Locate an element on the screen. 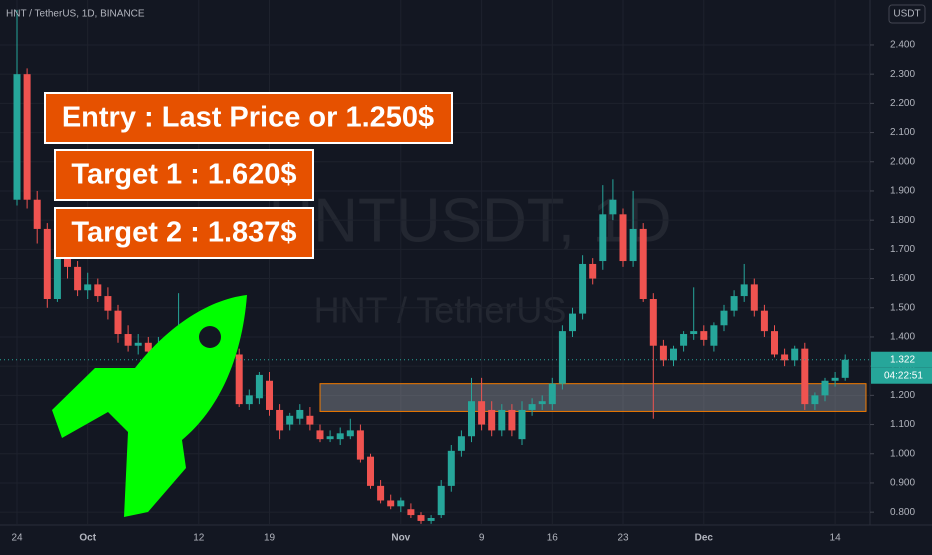  x-tick-label: Nov is located at coordinates (400, 538).